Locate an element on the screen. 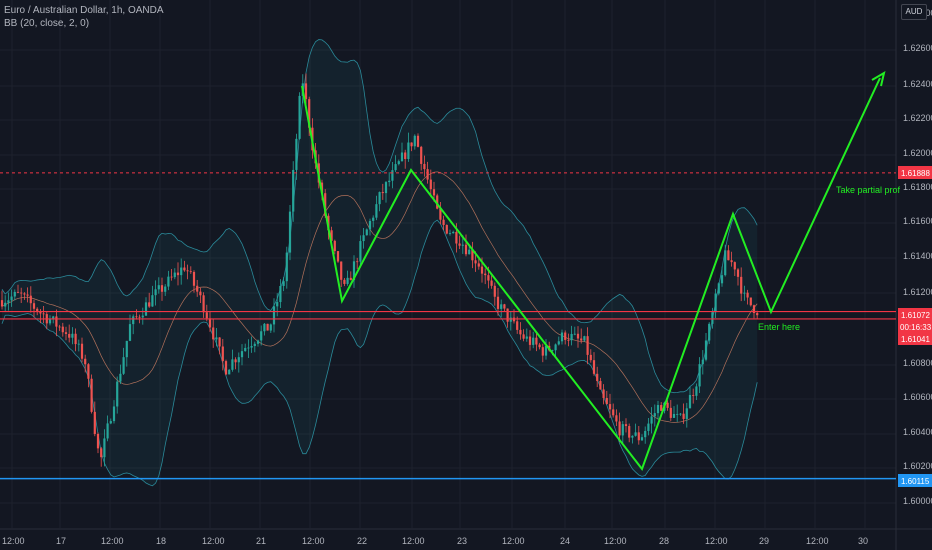  price-tick: 1.62200 is located at coordinates (917, 118).